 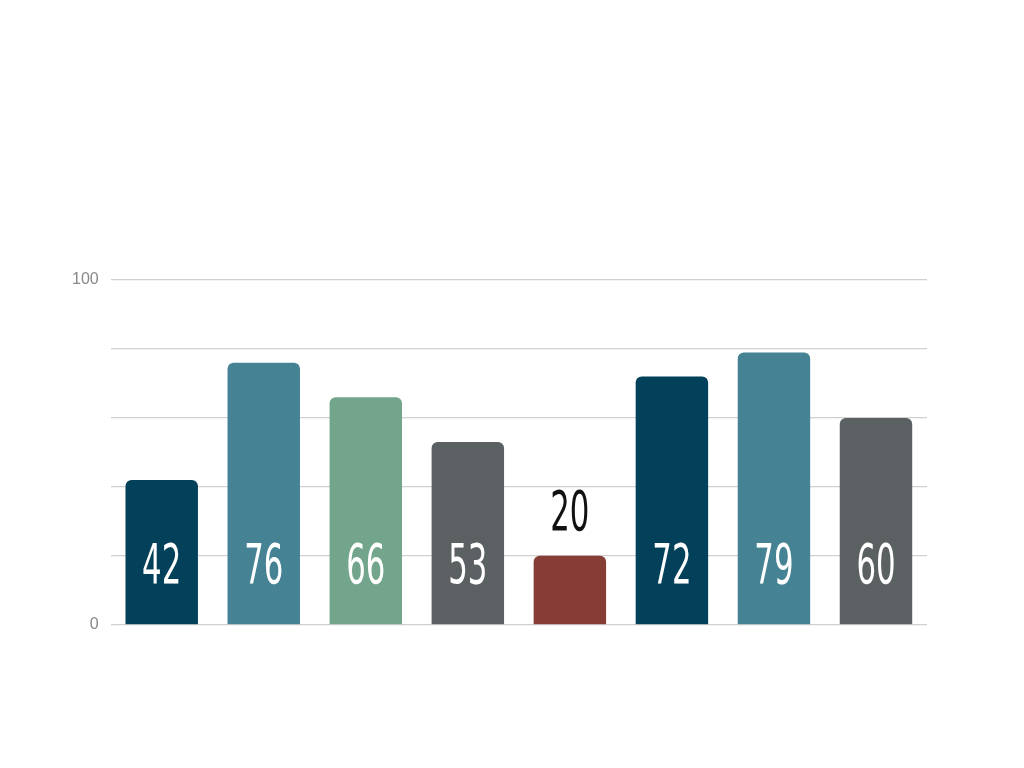 I want to click on data-label: 53, so click(x=468, y=564).